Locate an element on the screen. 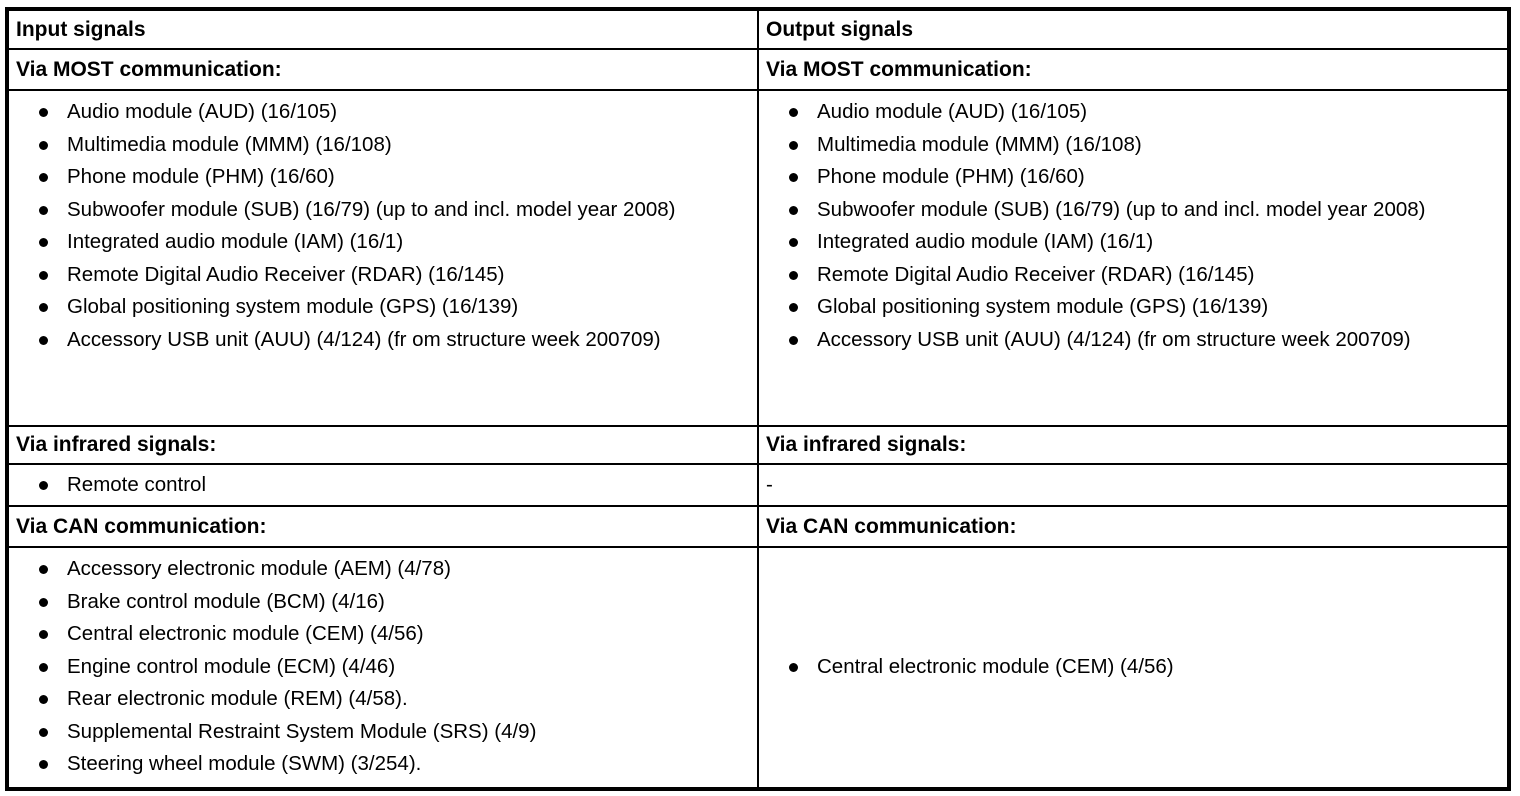 This screenshot has width=1520, height=796. input-infrared-list: Remote control is located at coordinates (382, 485).